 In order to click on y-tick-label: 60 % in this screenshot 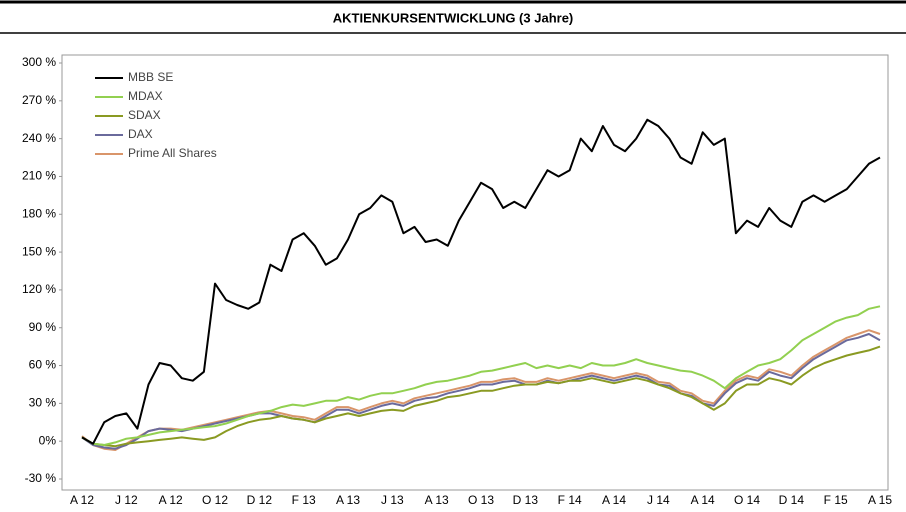, I will do `click(43, 365)`.